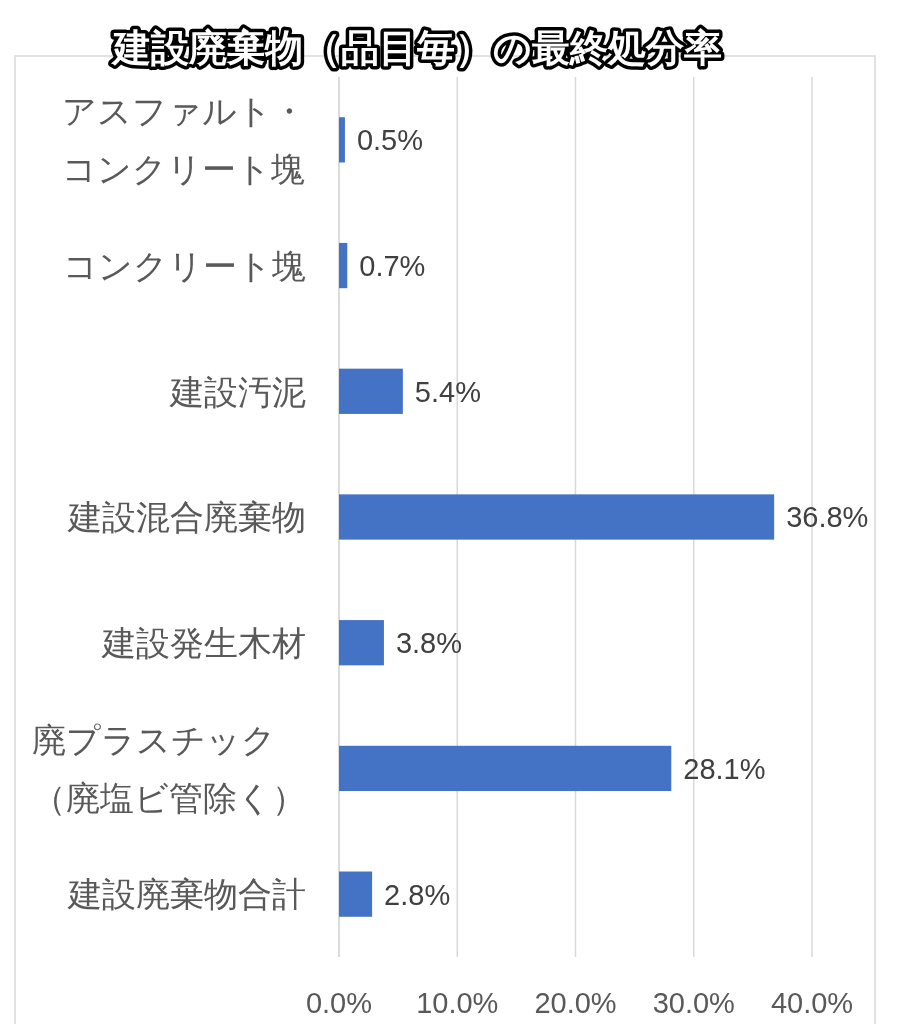 This screenshot has width=908, height=1024. I want to click on category-label: コンクリート塊, so click(184, 265).